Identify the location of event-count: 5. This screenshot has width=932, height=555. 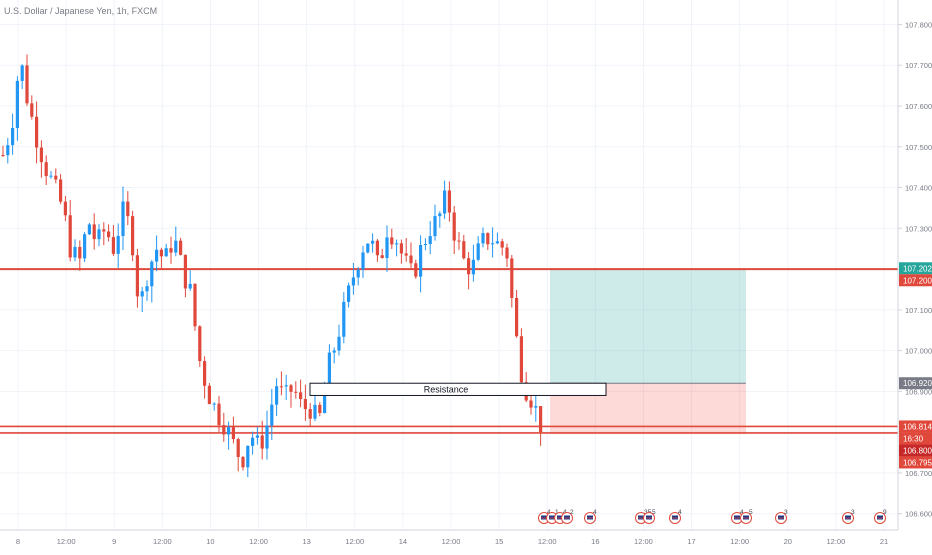
(654, 512).